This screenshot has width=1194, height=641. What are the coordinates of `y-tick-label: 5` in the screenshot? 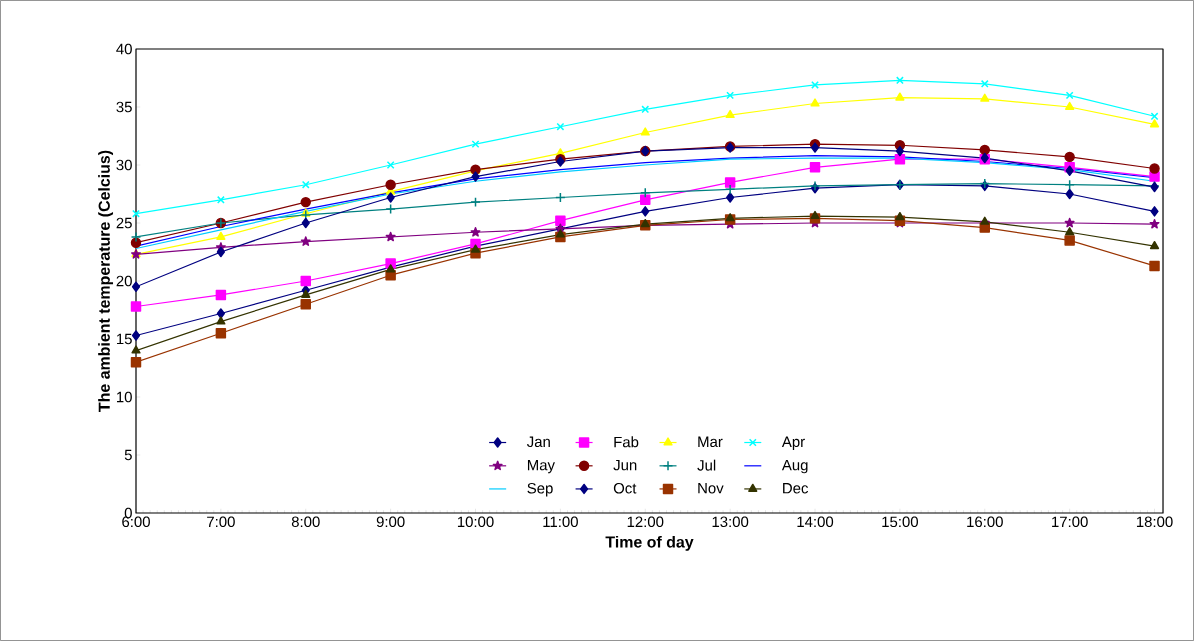 It's located at (128, 455).